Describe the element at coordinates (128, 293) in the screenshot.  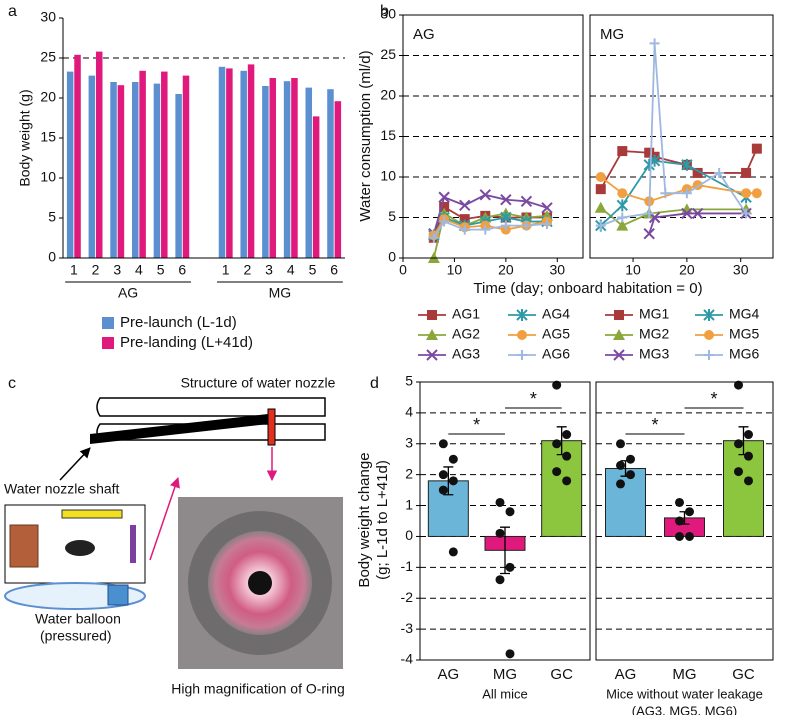
I see `group-label: AG` at that location.